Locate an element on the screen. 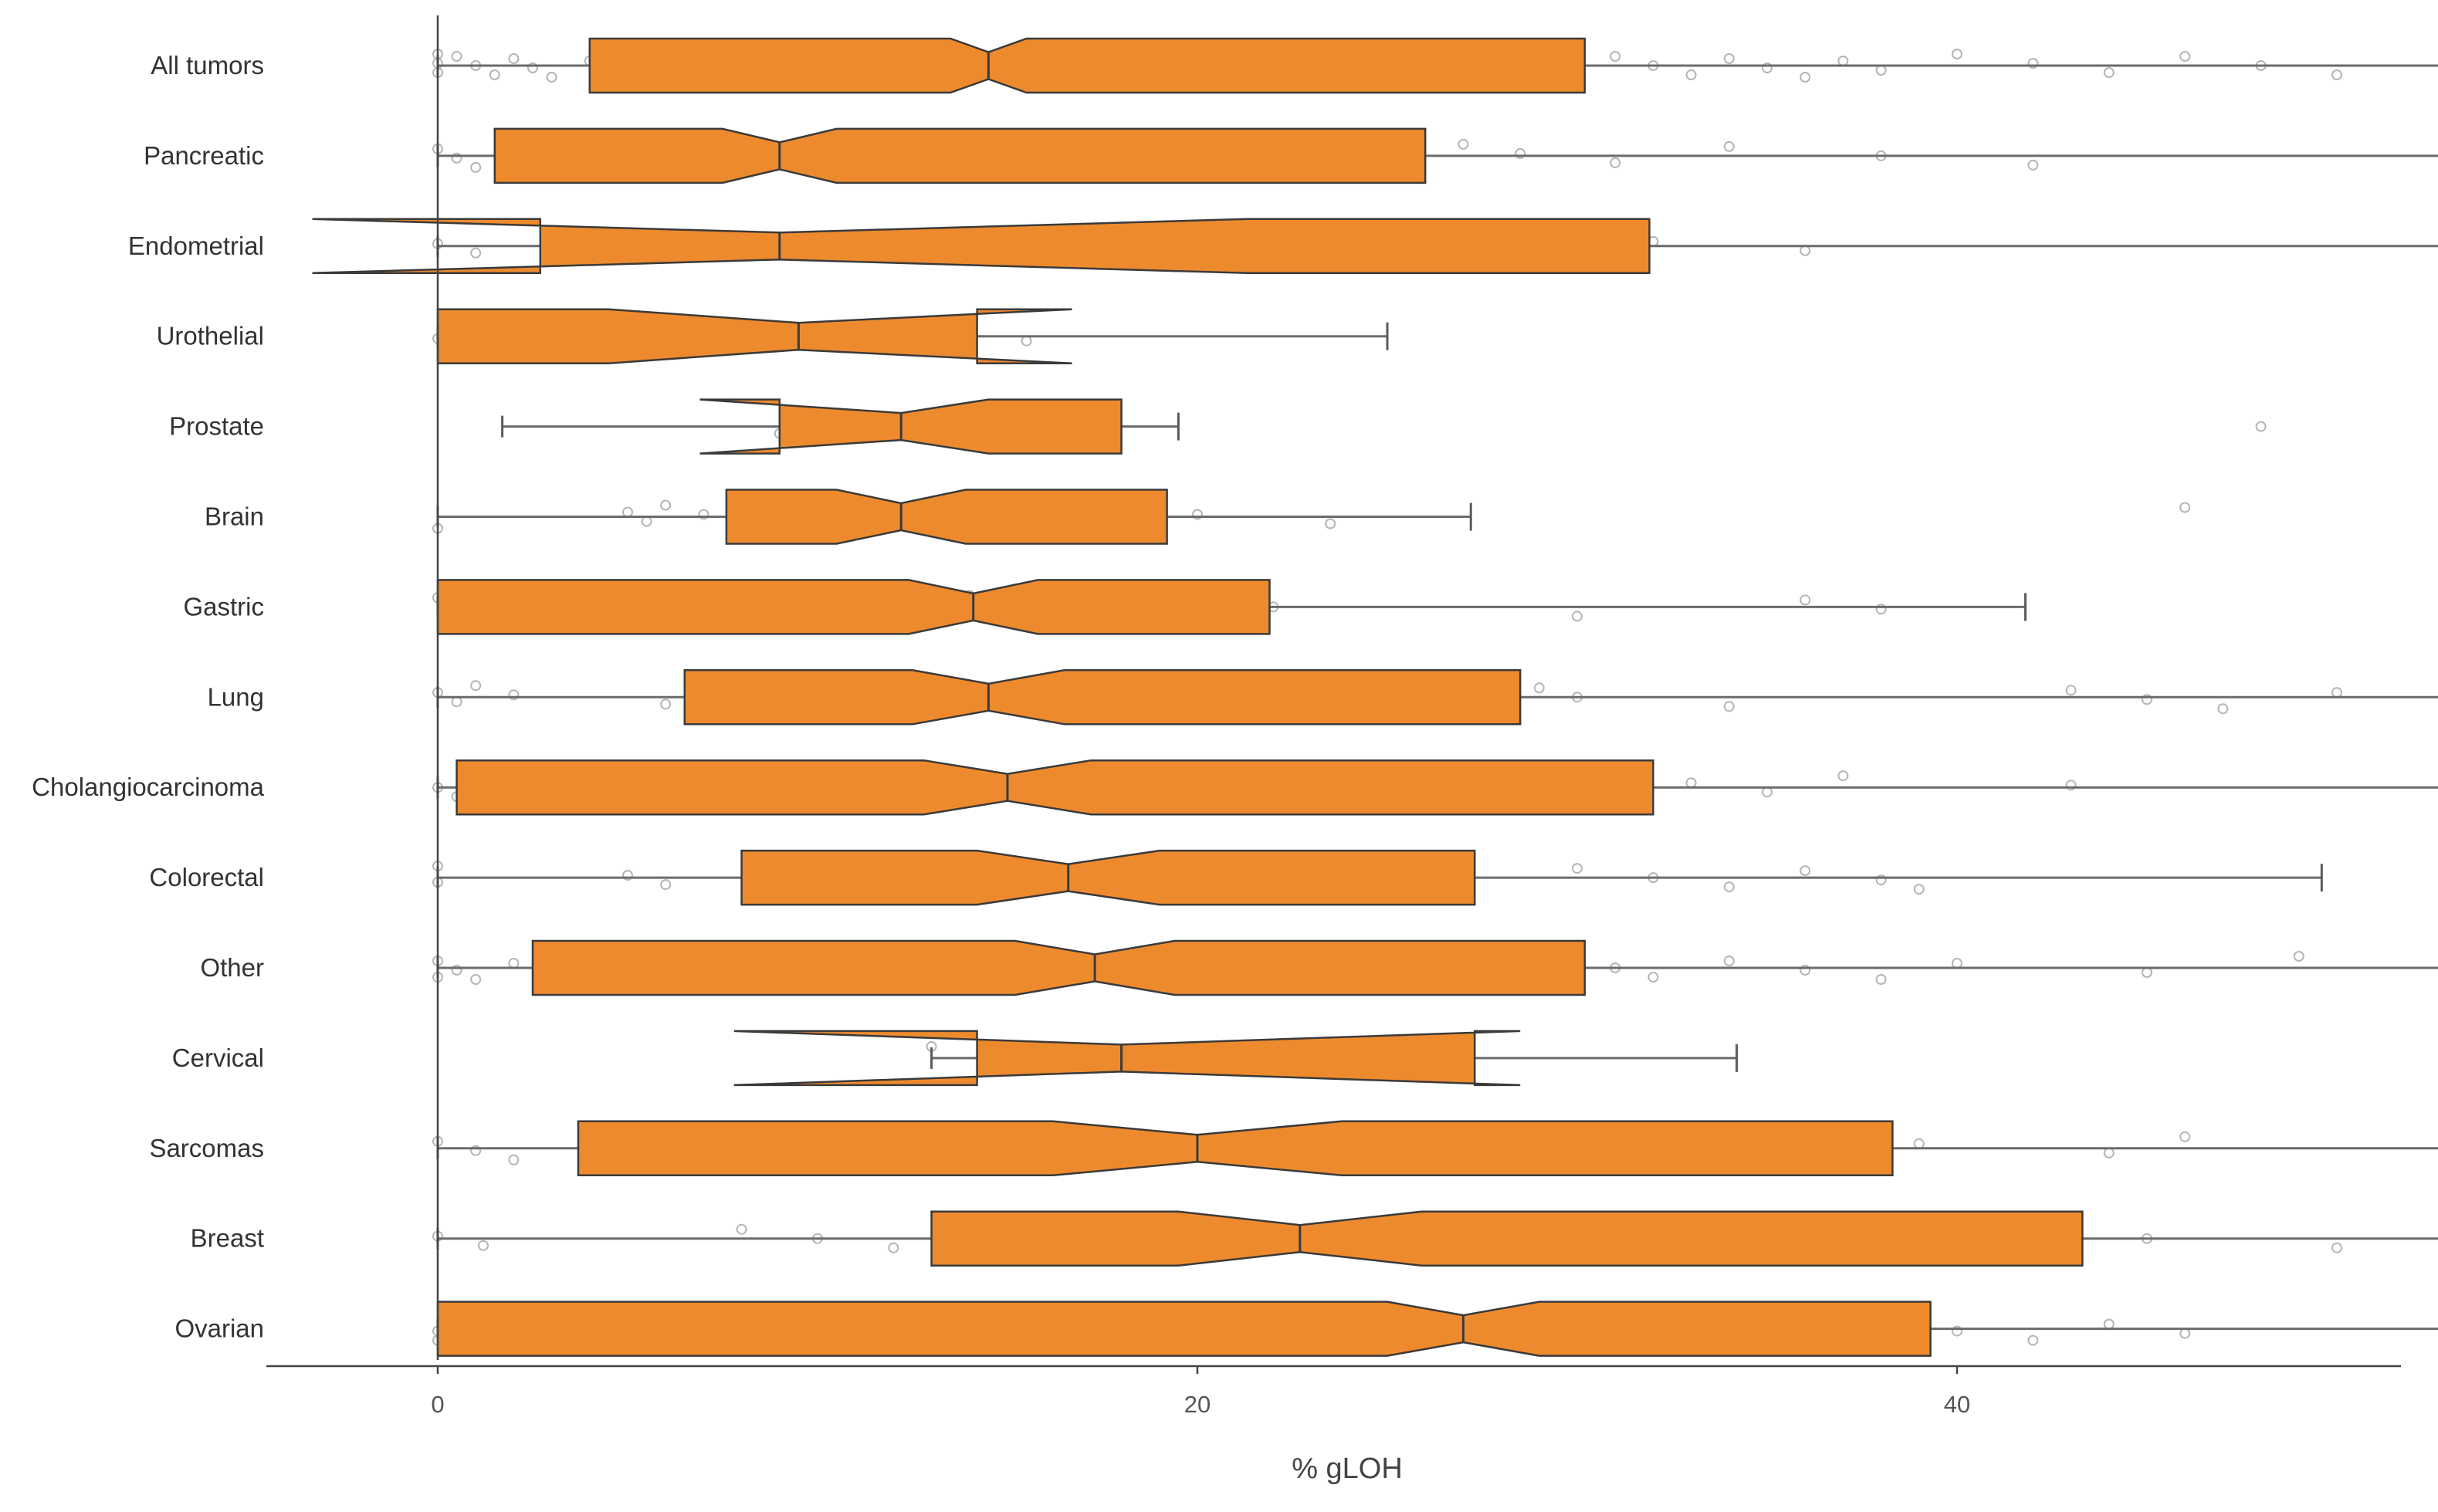  box-other is located at coordinates (1058, 967).